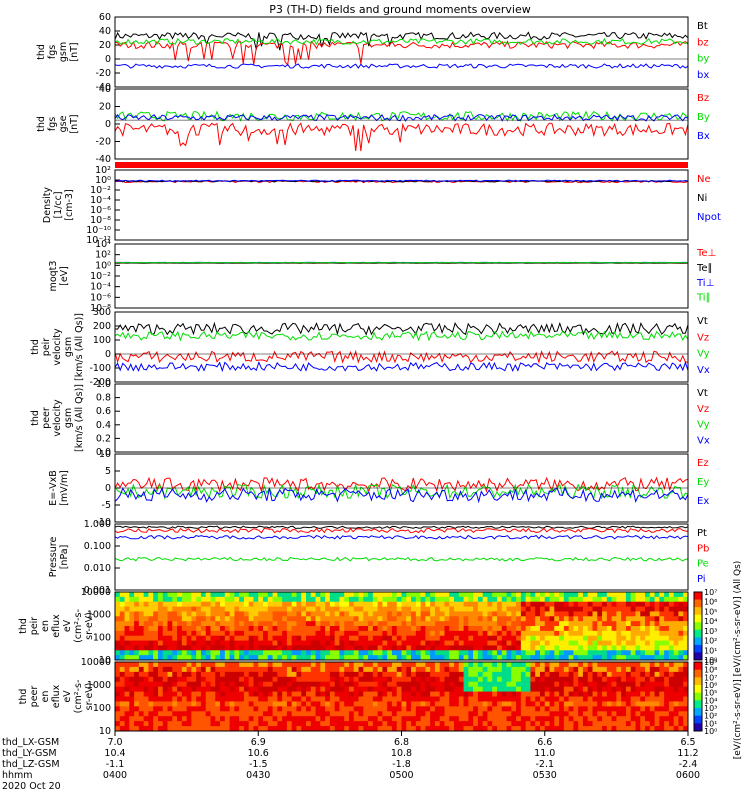  What do you see at coordinates (698, 641) in the screenshot?
I see `colorbar-step` at bounding box center [698, 641].